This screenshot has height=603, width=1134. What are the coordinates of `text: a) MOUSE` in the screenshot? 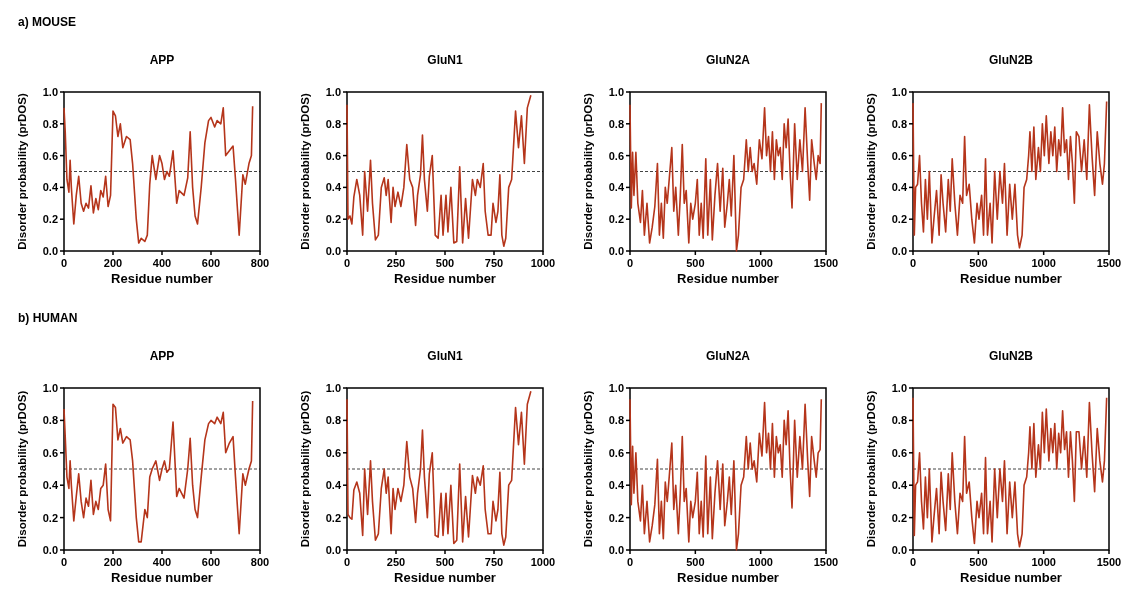 It's located at (47, 22).